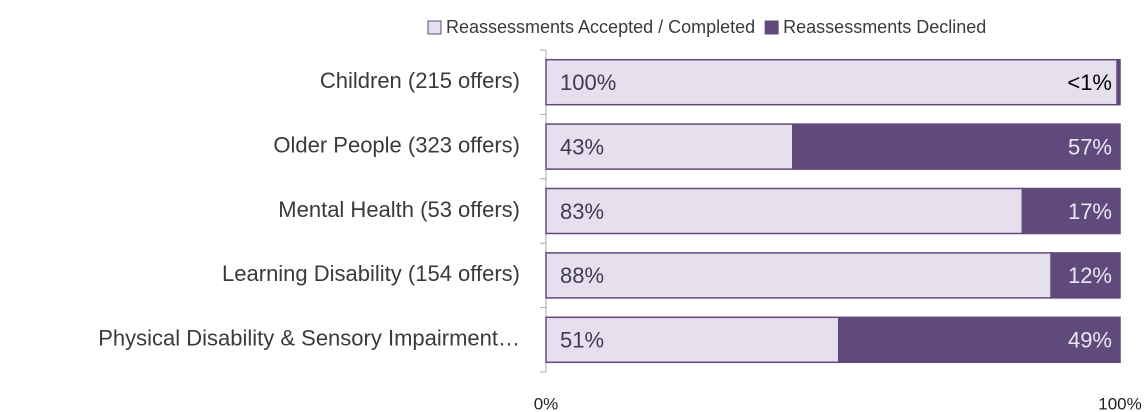  What do you see at coordinates (884, 27) in the screenshot?
I see `legend-label: Reassessments Declined` at bounding box center [884, 27].